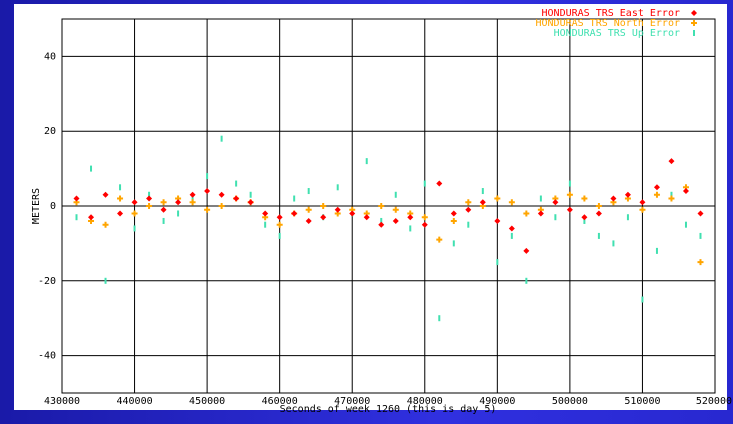  I want to click on x-tick-label: 450000, so click(207, 401).